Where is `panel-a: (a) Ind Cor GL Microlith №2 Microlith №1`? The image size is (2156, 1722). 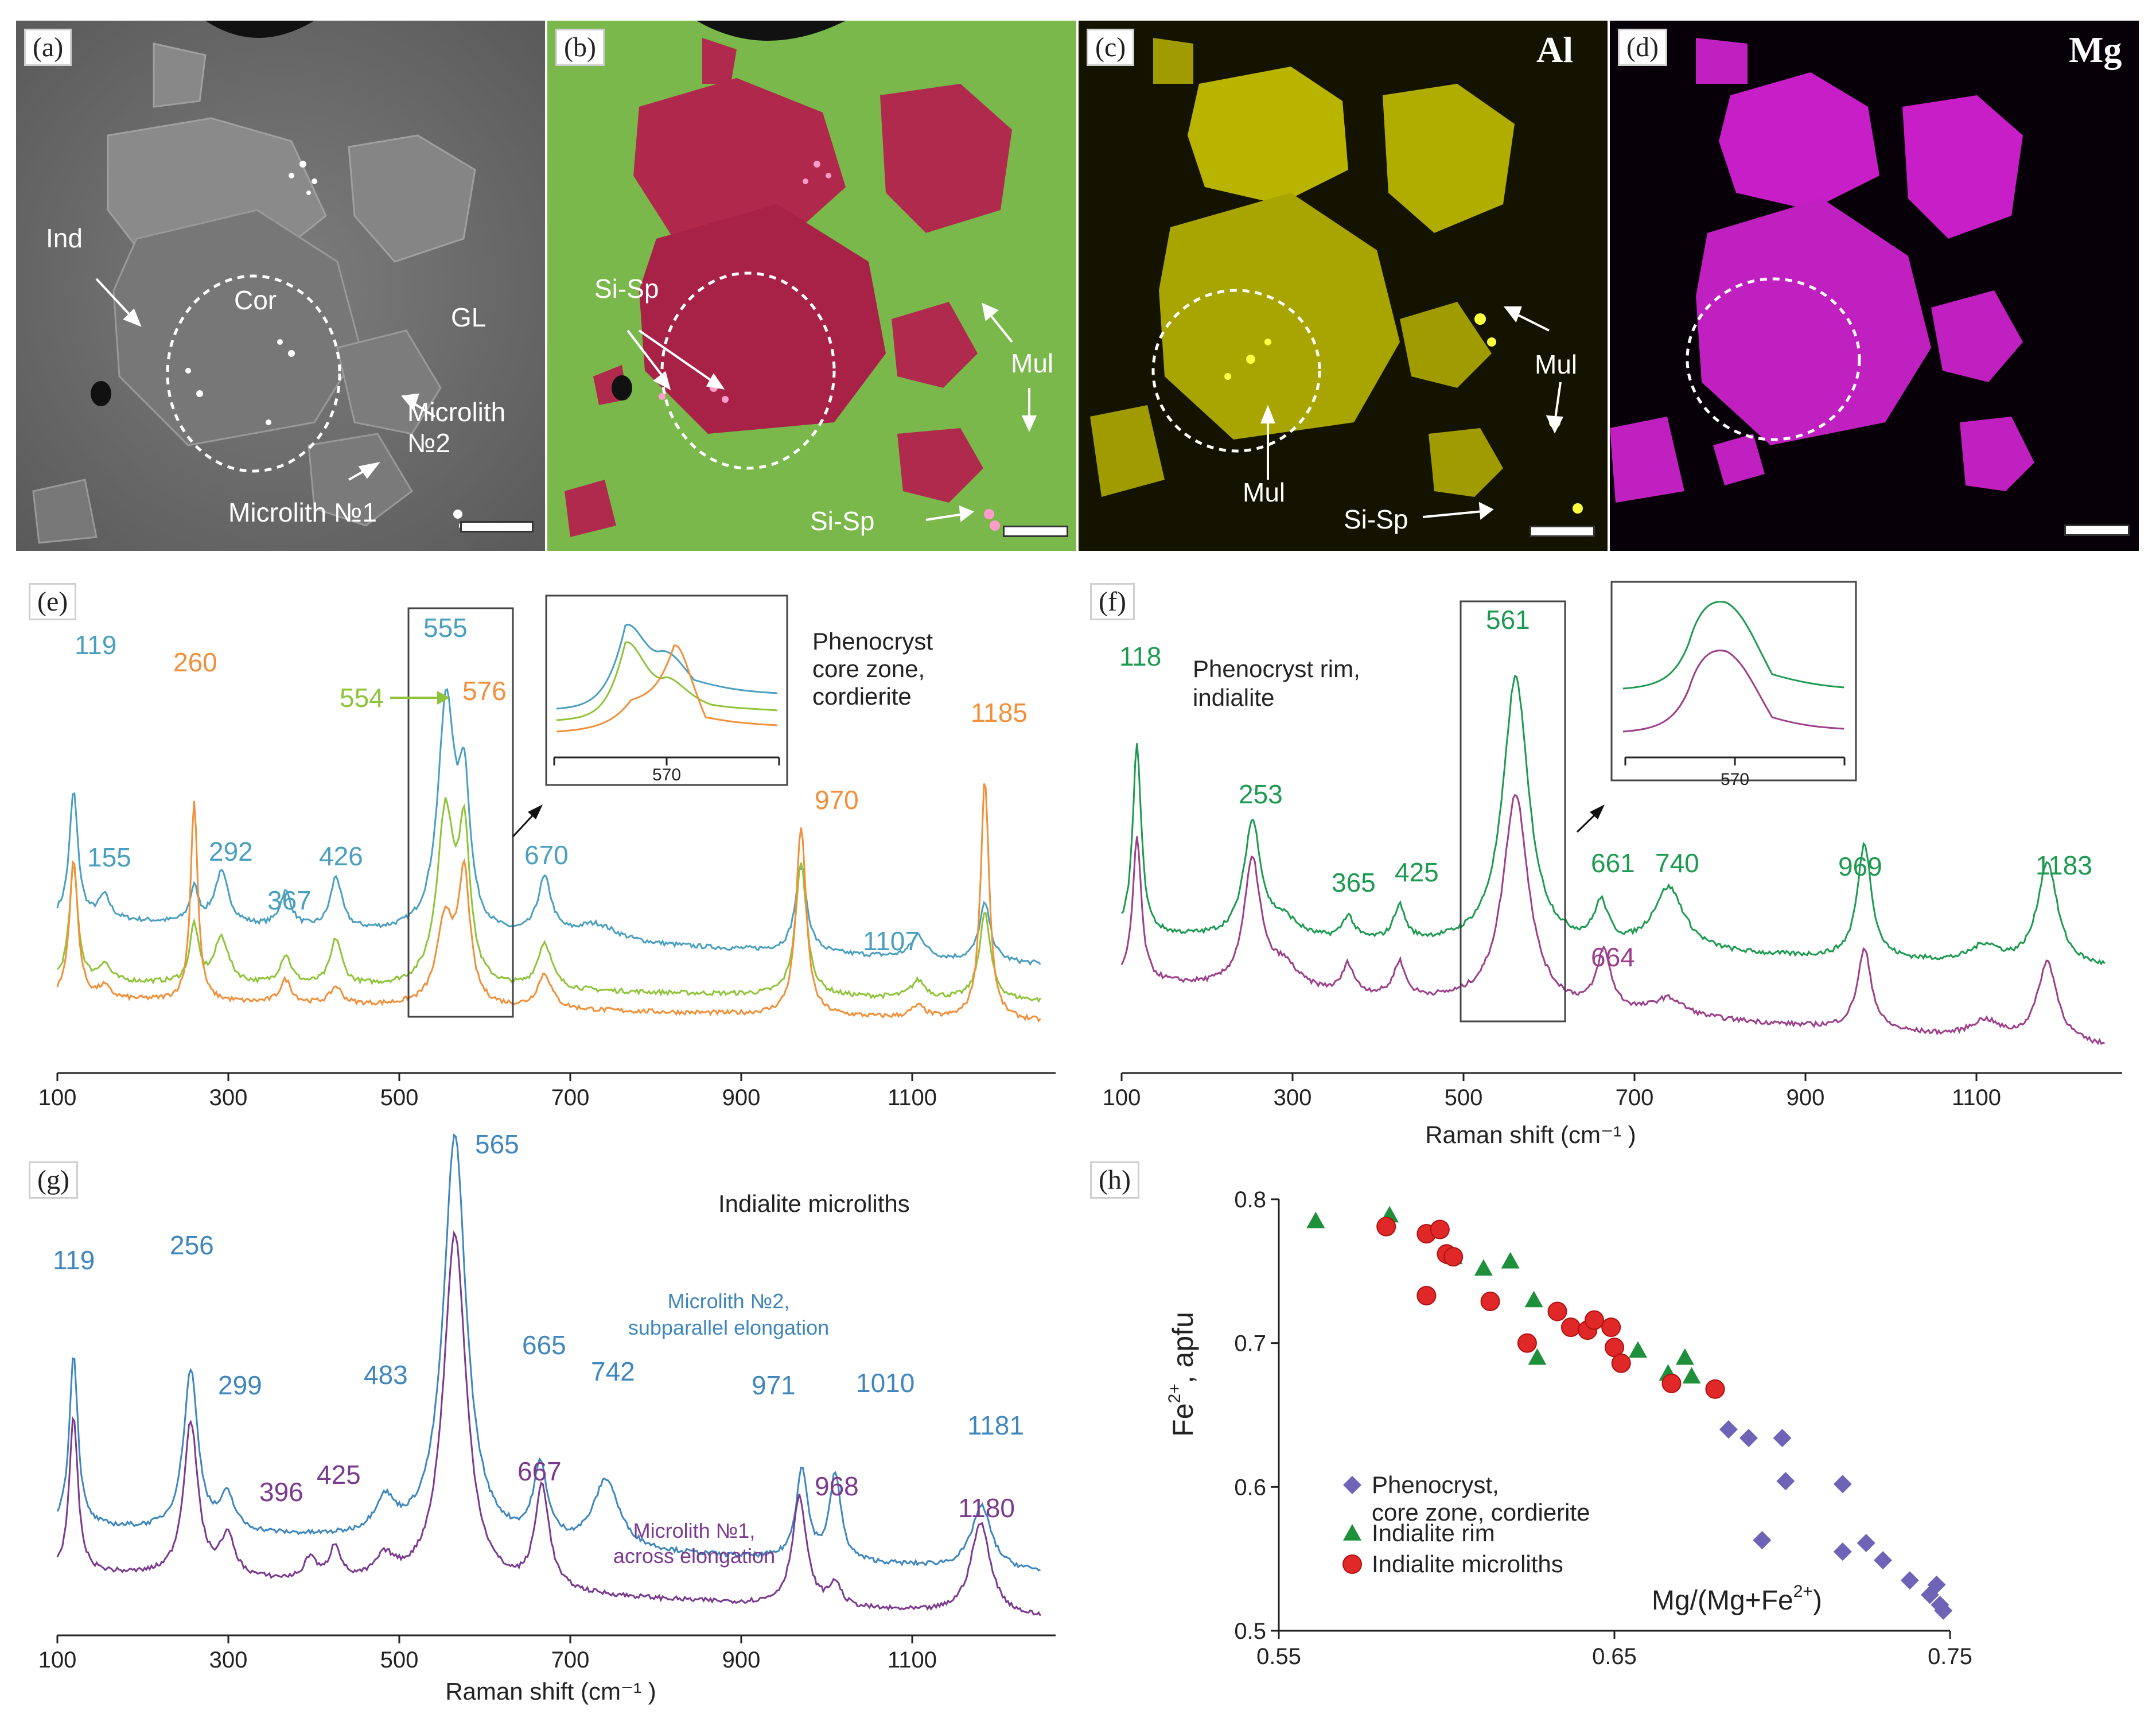 panel-a: (a) Ind Cor GL Microlith №2 Microlith №1 is located at coordinates (280, 286).